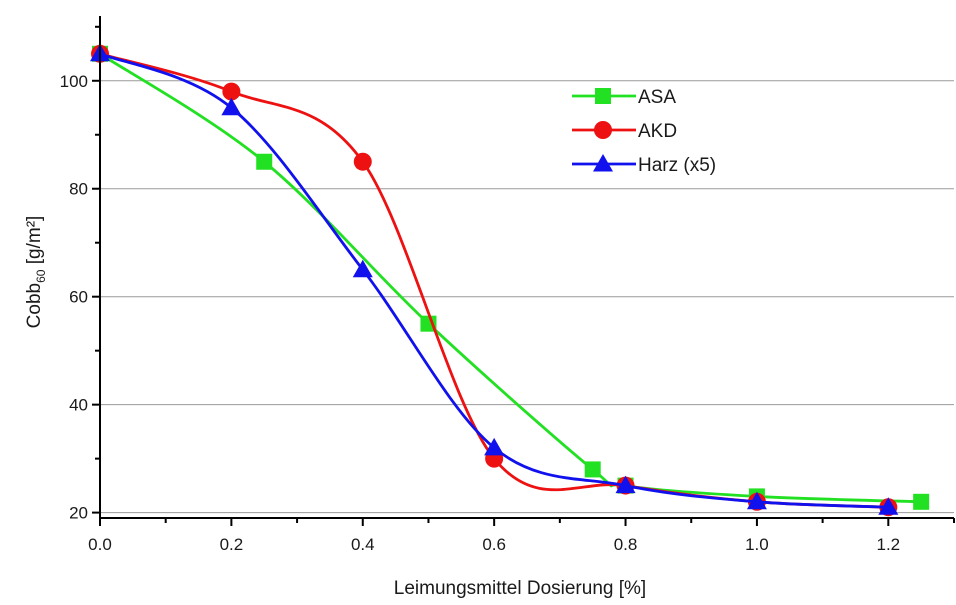 The width and height of the screenshot is (956, 605). I want to click on legend-marker-akd, so click(603, 130).